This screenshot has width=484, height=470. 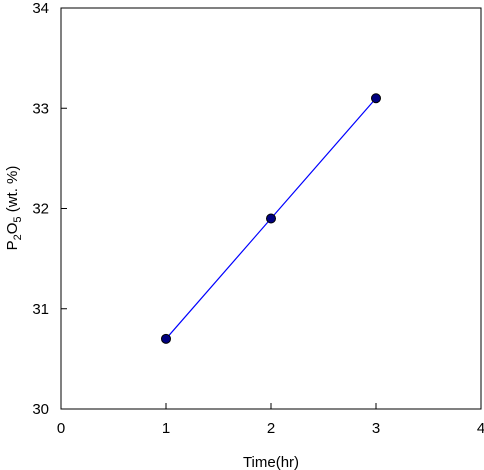 I want to click on y-axis-label: P2O5 (wt. %), so click(x=14, y=208).